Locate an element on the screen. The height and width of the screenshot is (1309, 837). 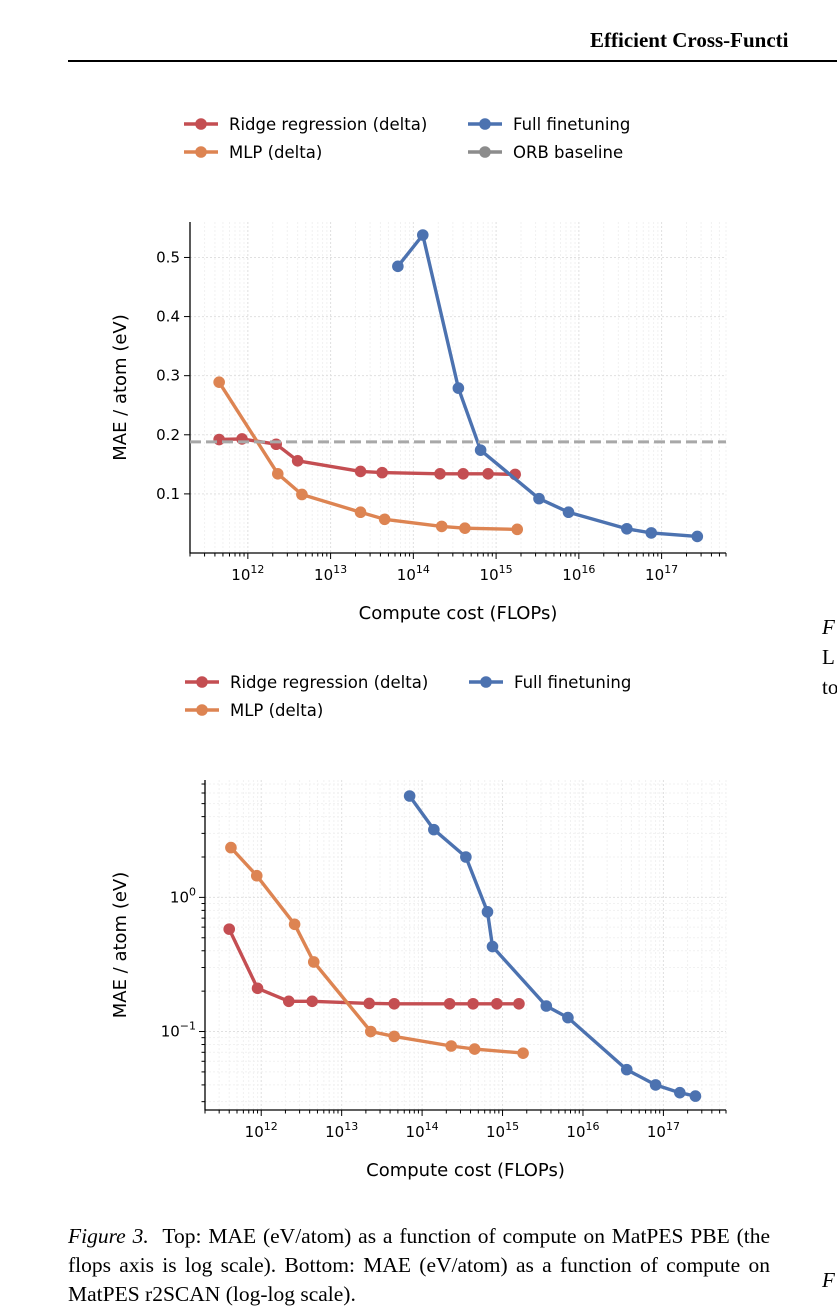
side-fragment-1: F is located at coordinates (828, 627).